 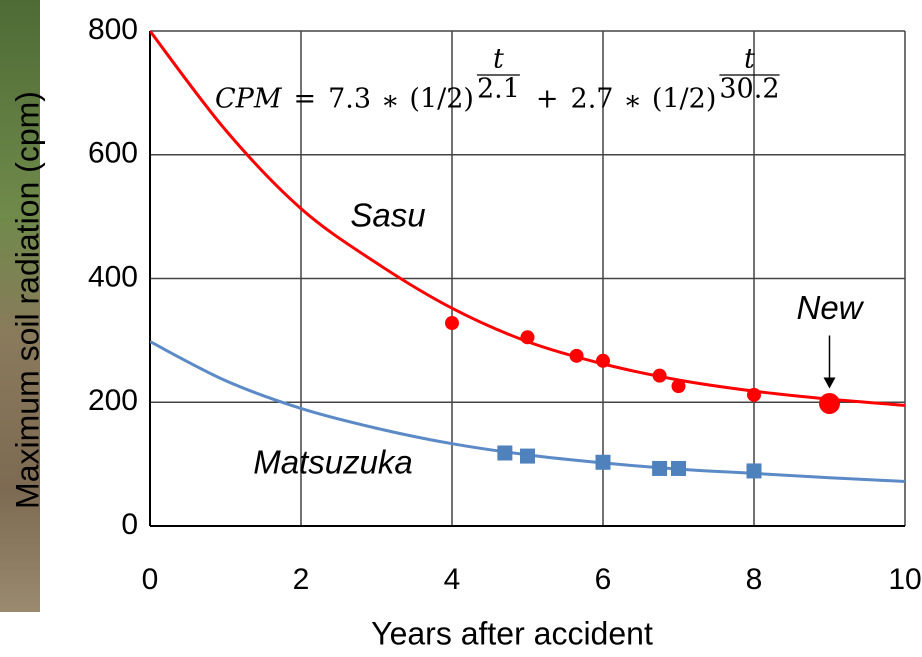 I want to click on x-tick-label: 8, so click(x=754, y=579).